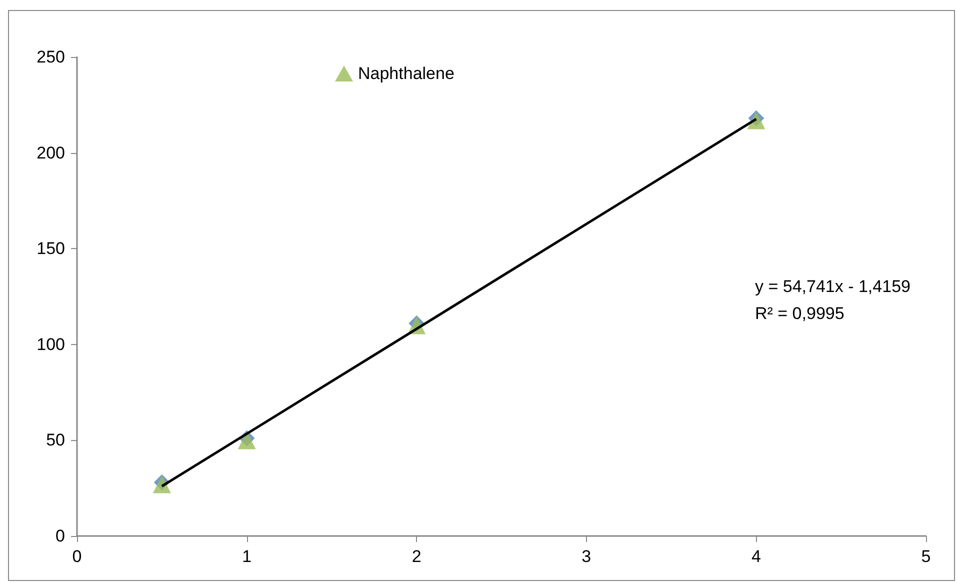  I want to click on y-tick-label: 250, so click(50, 57).